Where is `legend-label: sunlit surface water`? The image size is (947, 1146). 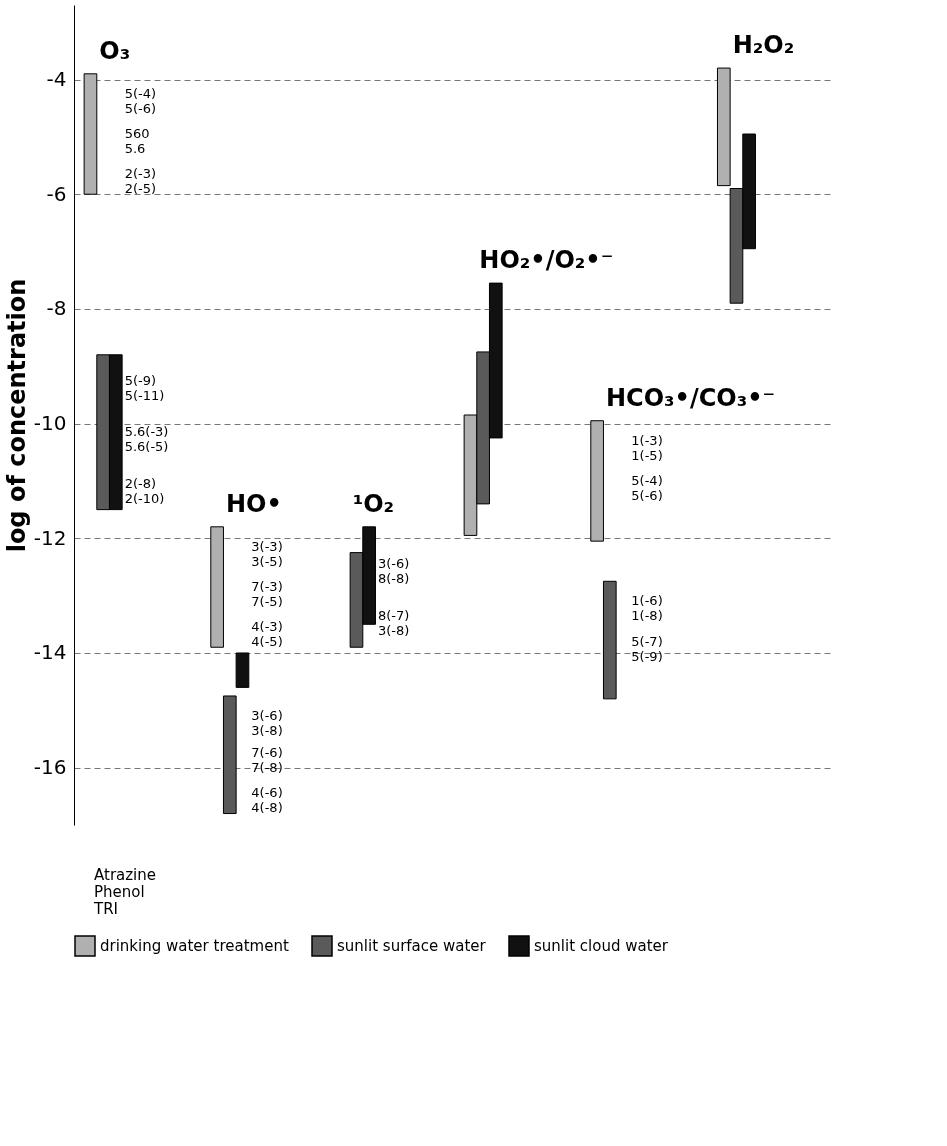 legend-label: sunlit surface water is located at coordinates (412, 946).